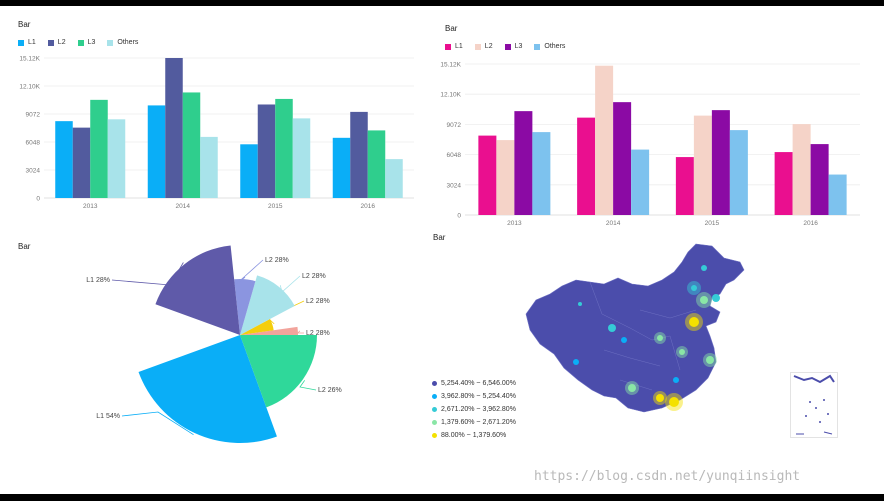  Describe the element at coordinates (514, 223) in the screenshot. I see `bar2-xtick-label: 2013` at that location.